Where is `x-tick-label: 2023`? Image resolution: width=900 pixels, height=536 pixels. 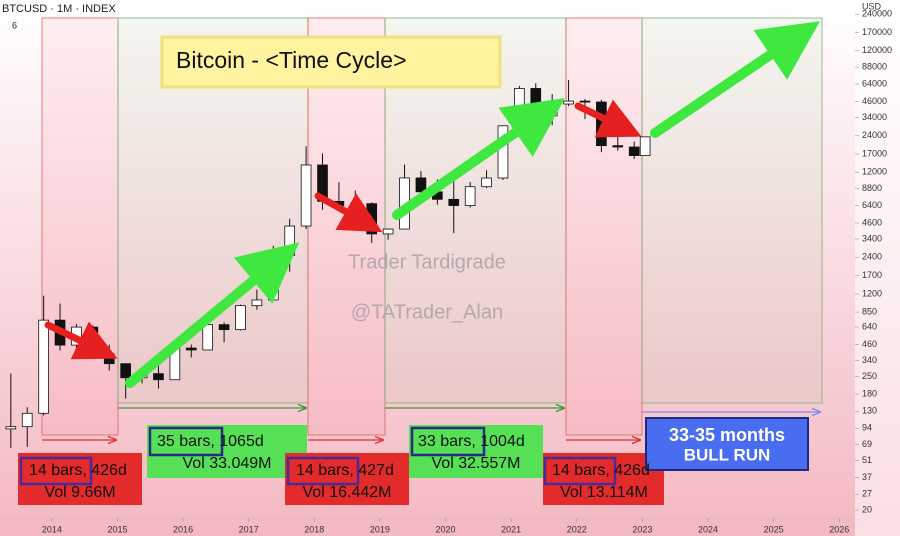
x-tick-label: 2023 is located at coordinates (642, 529).